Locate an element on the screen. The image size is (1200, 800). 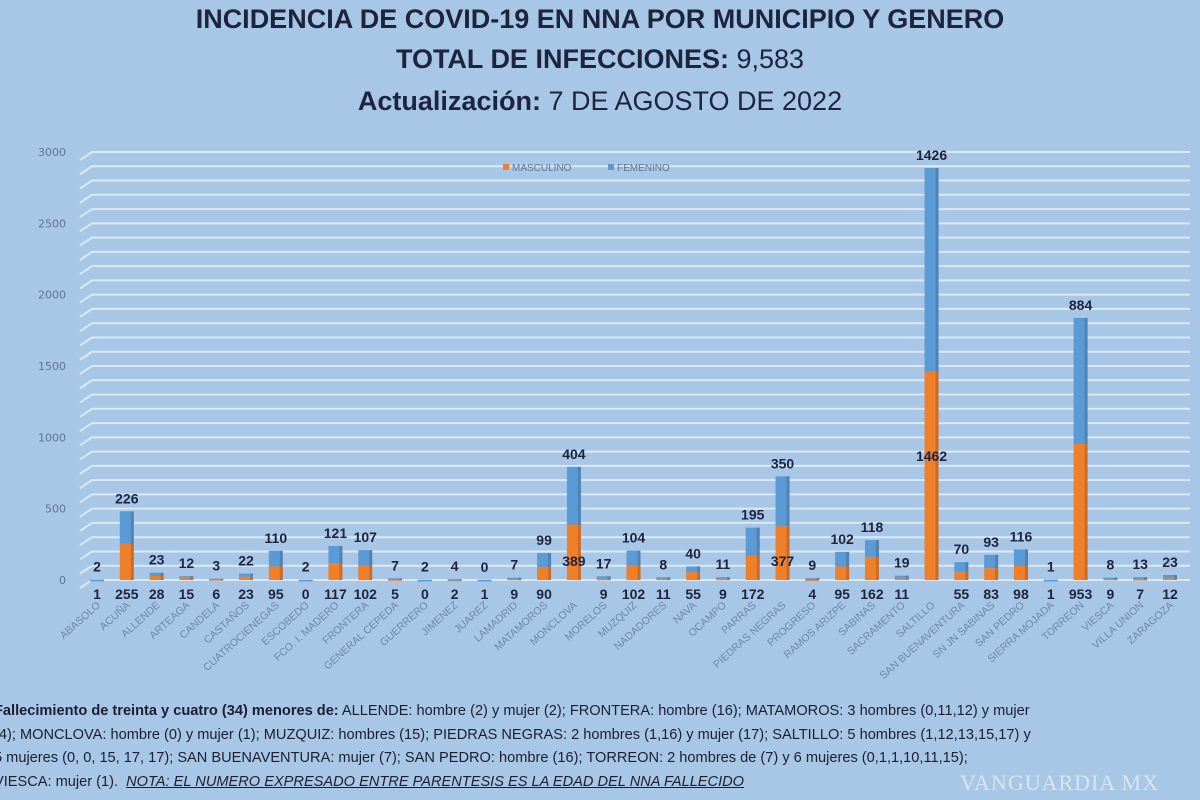
label-masculino: 117 is located at coordinates (335, 594).